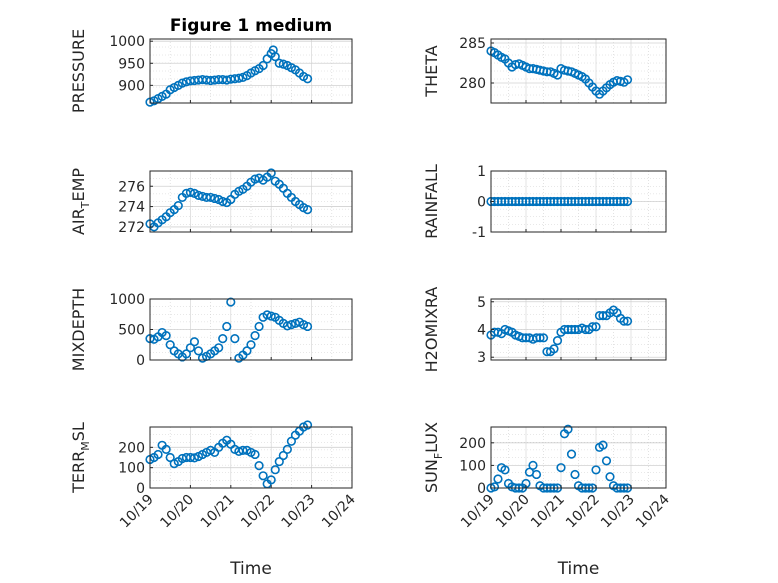 The height and width of the screenshot is (583, 778). Describe the element at coordinates (211, 329) in the screenshot. I see `subplot-mixdepth: 0 500 1000 MIXDEPTH` at that location.